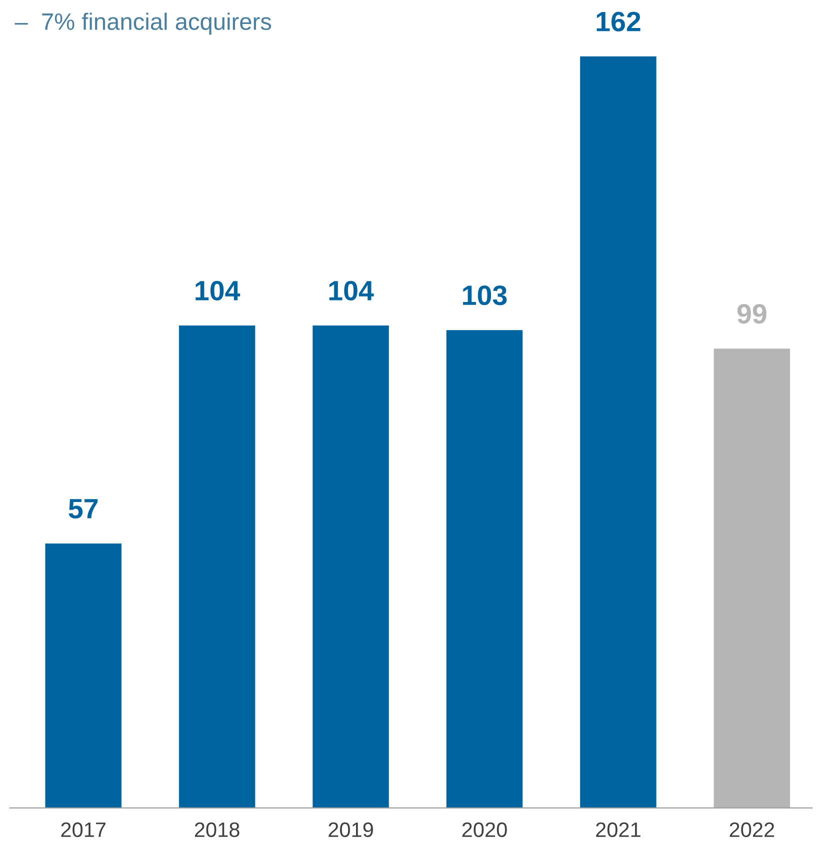 This screenshot has width=817, height=846. Describe the element at coordinates (484, 830) in the screenshot. I see `x-tick-label: 2020` at that location.